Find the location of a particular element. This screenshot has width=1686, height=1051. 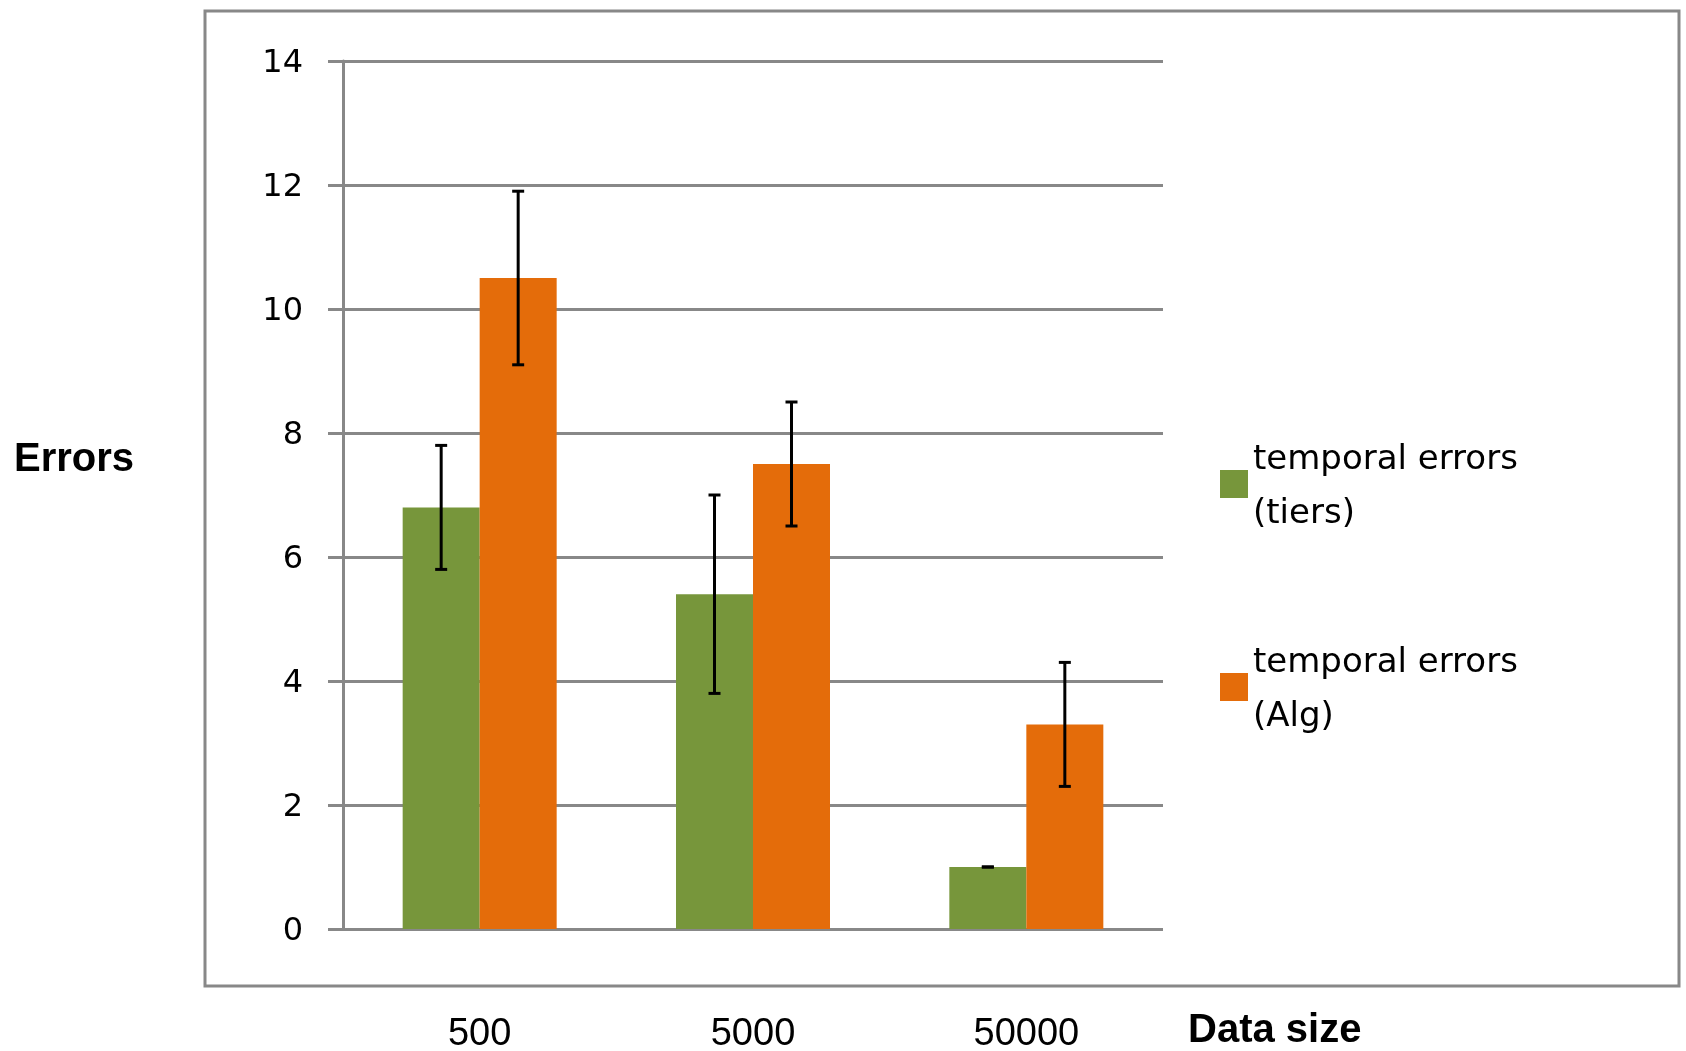

x-axis-title: Data size is located at coordinates (1275, 1028).